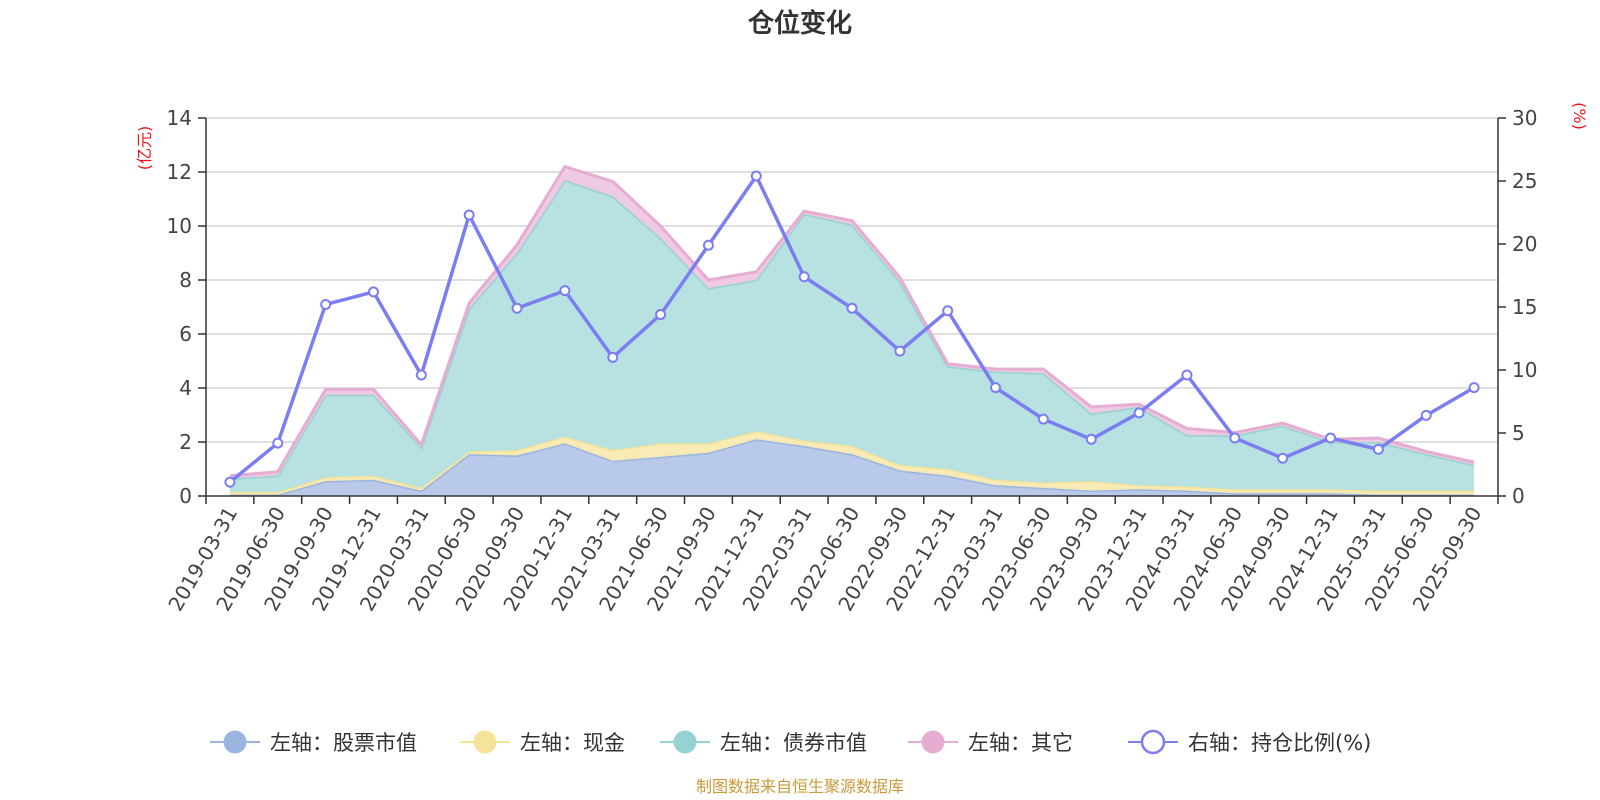 The width and height of the screenshot is (1600, 800). Describe the element at coordinates (185, 334) in the screenshot. I see `left-tick-label: 6` at that location.